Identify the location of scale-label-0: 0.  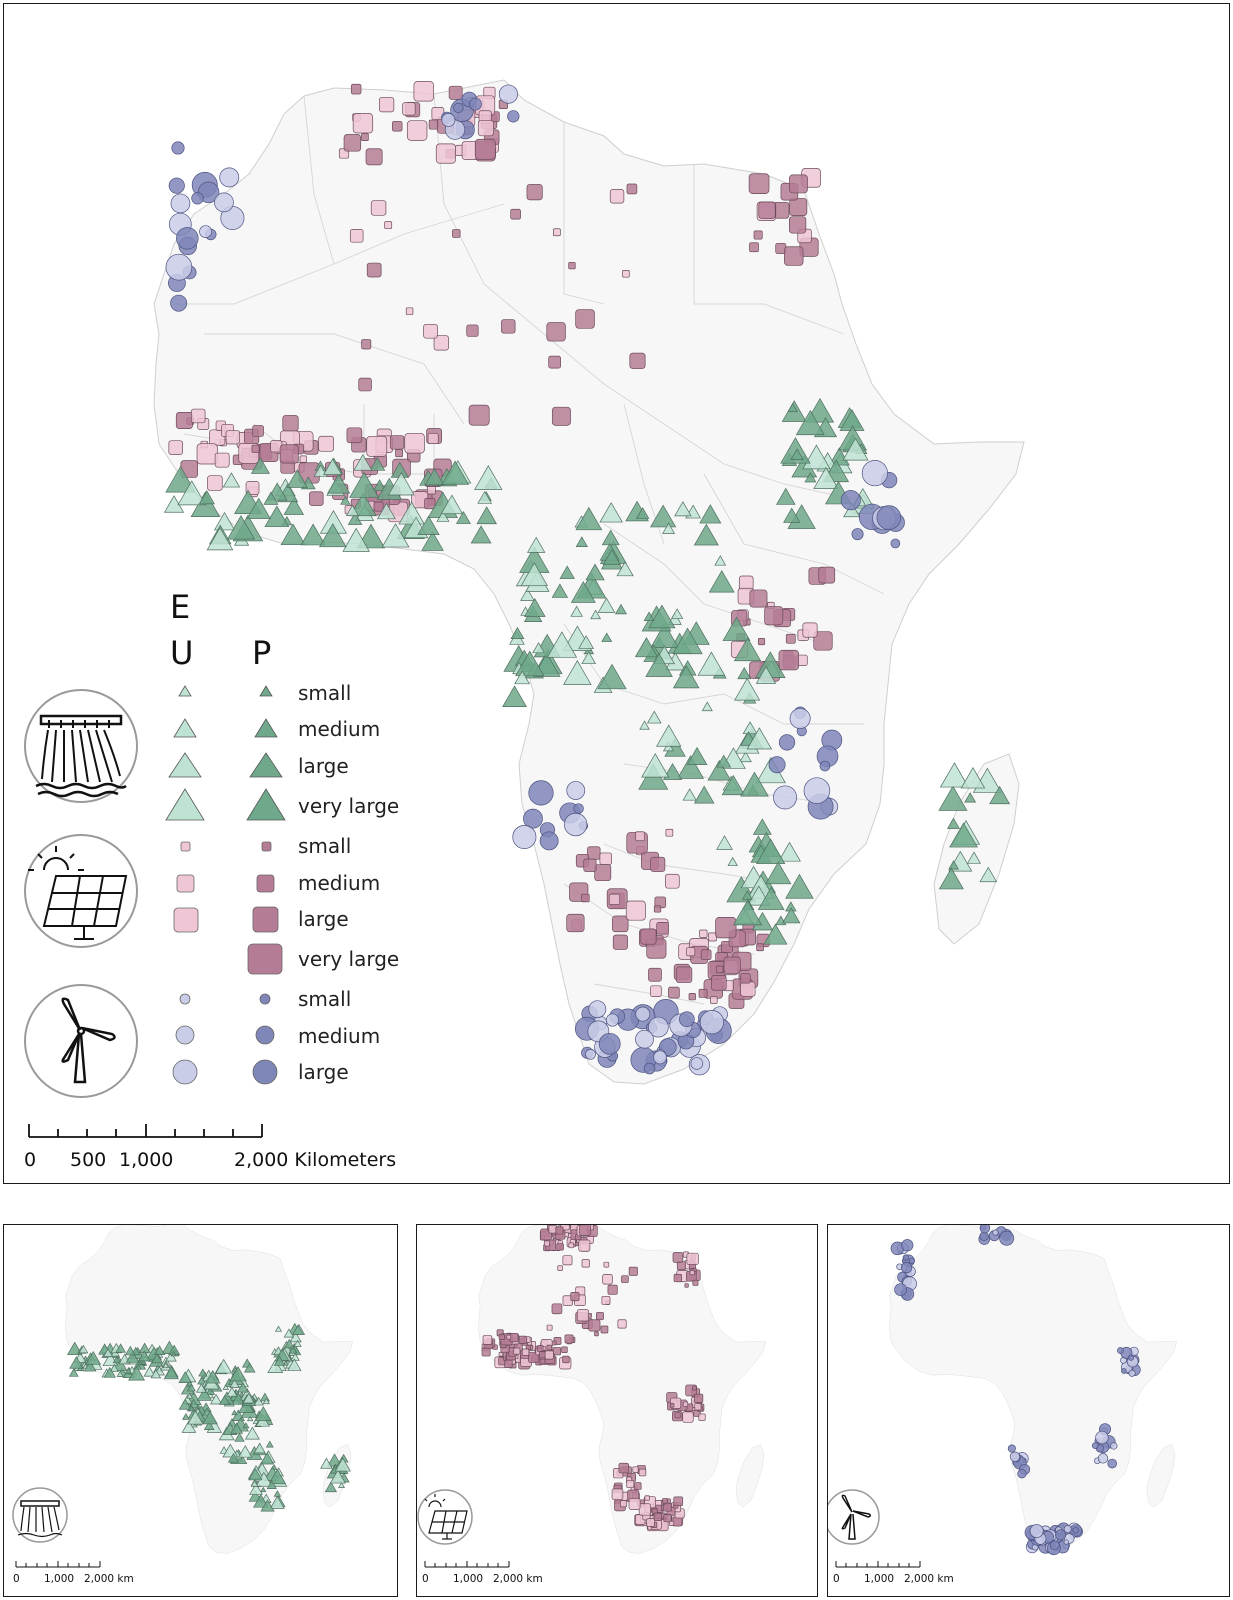
(30, 1160).